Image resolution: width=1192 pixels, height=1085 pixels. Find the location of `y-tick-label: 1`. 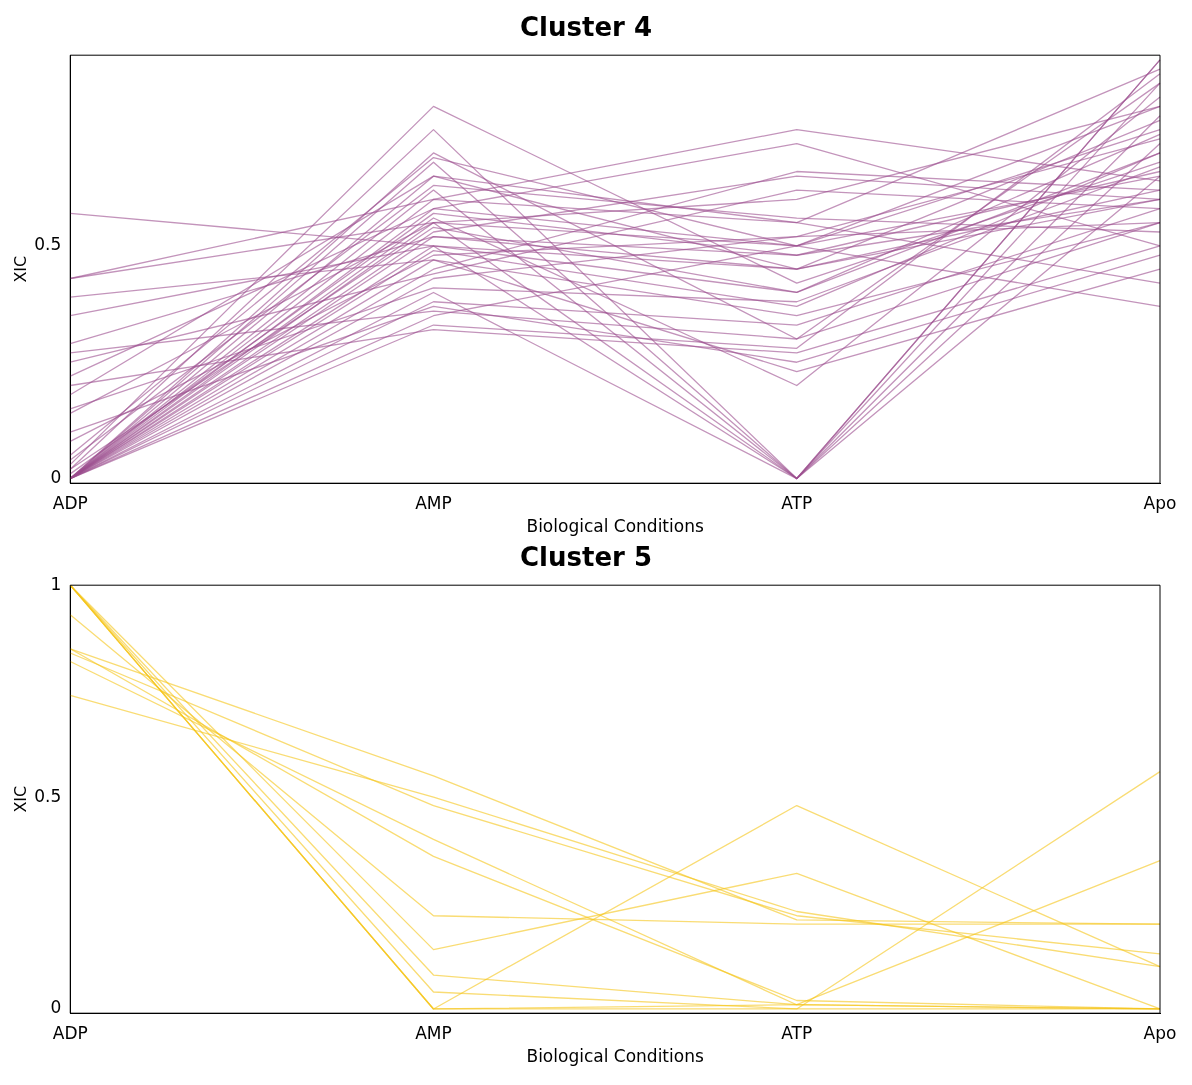

y-tick-label: 1 is located at coordinates (56, 583).